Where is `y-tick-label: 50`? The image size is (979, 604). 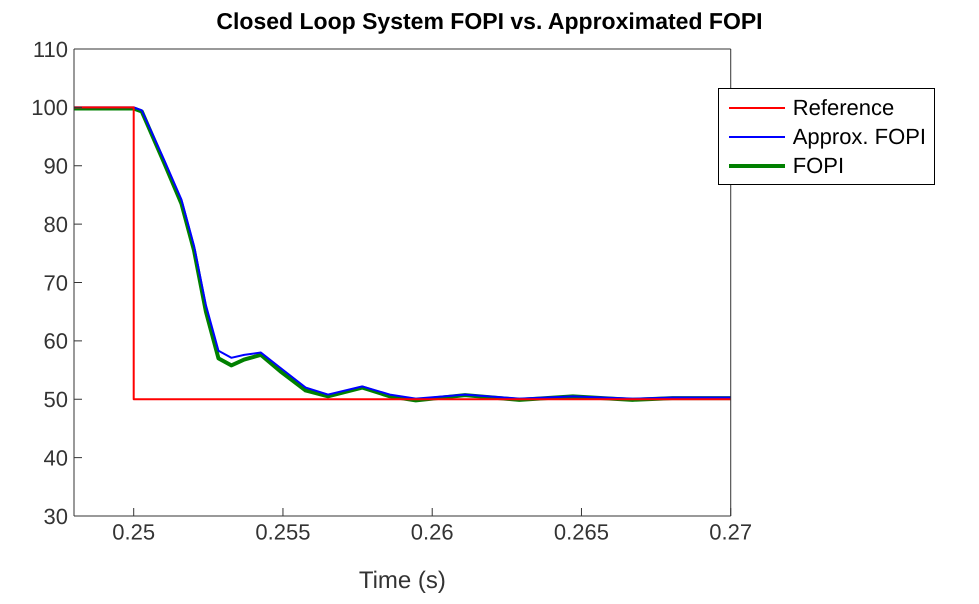
y-tick-label: 50 is located at coordinates (56, 399).